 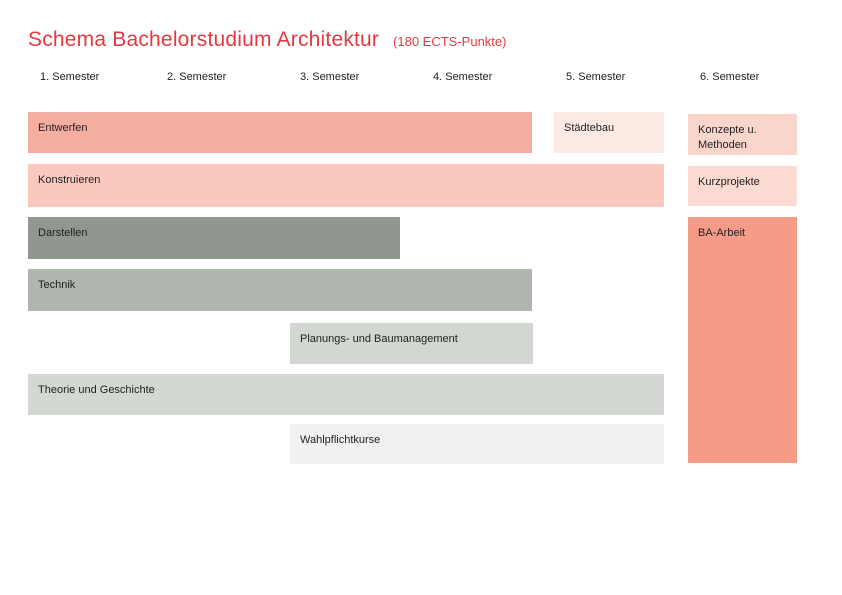 I want to click on module-bar-konzepte-u-methoden: Konzepte u. Methoden, so click(x=742, y=134).